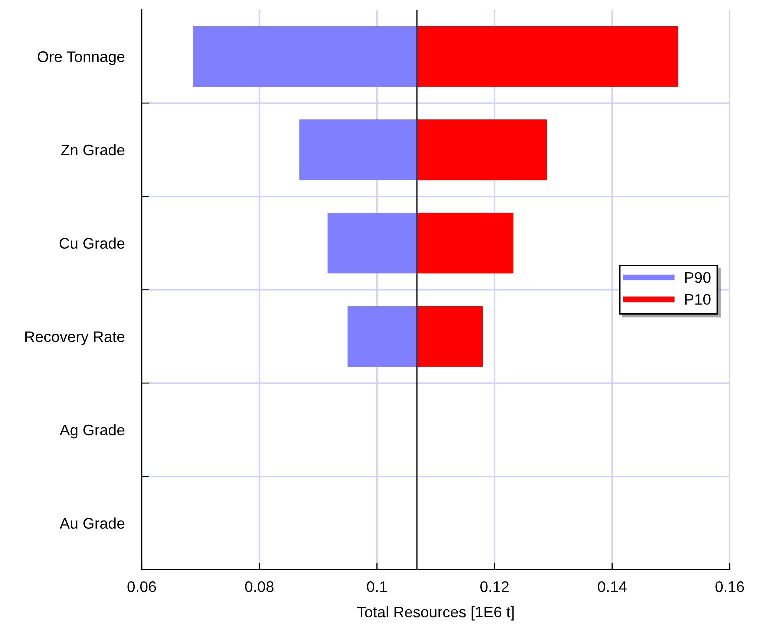 The image size is (759, 632). Describe the element at coordinates (92, 431) in the screenshot. I see `y-tick-label: Ag Grade` at that location.